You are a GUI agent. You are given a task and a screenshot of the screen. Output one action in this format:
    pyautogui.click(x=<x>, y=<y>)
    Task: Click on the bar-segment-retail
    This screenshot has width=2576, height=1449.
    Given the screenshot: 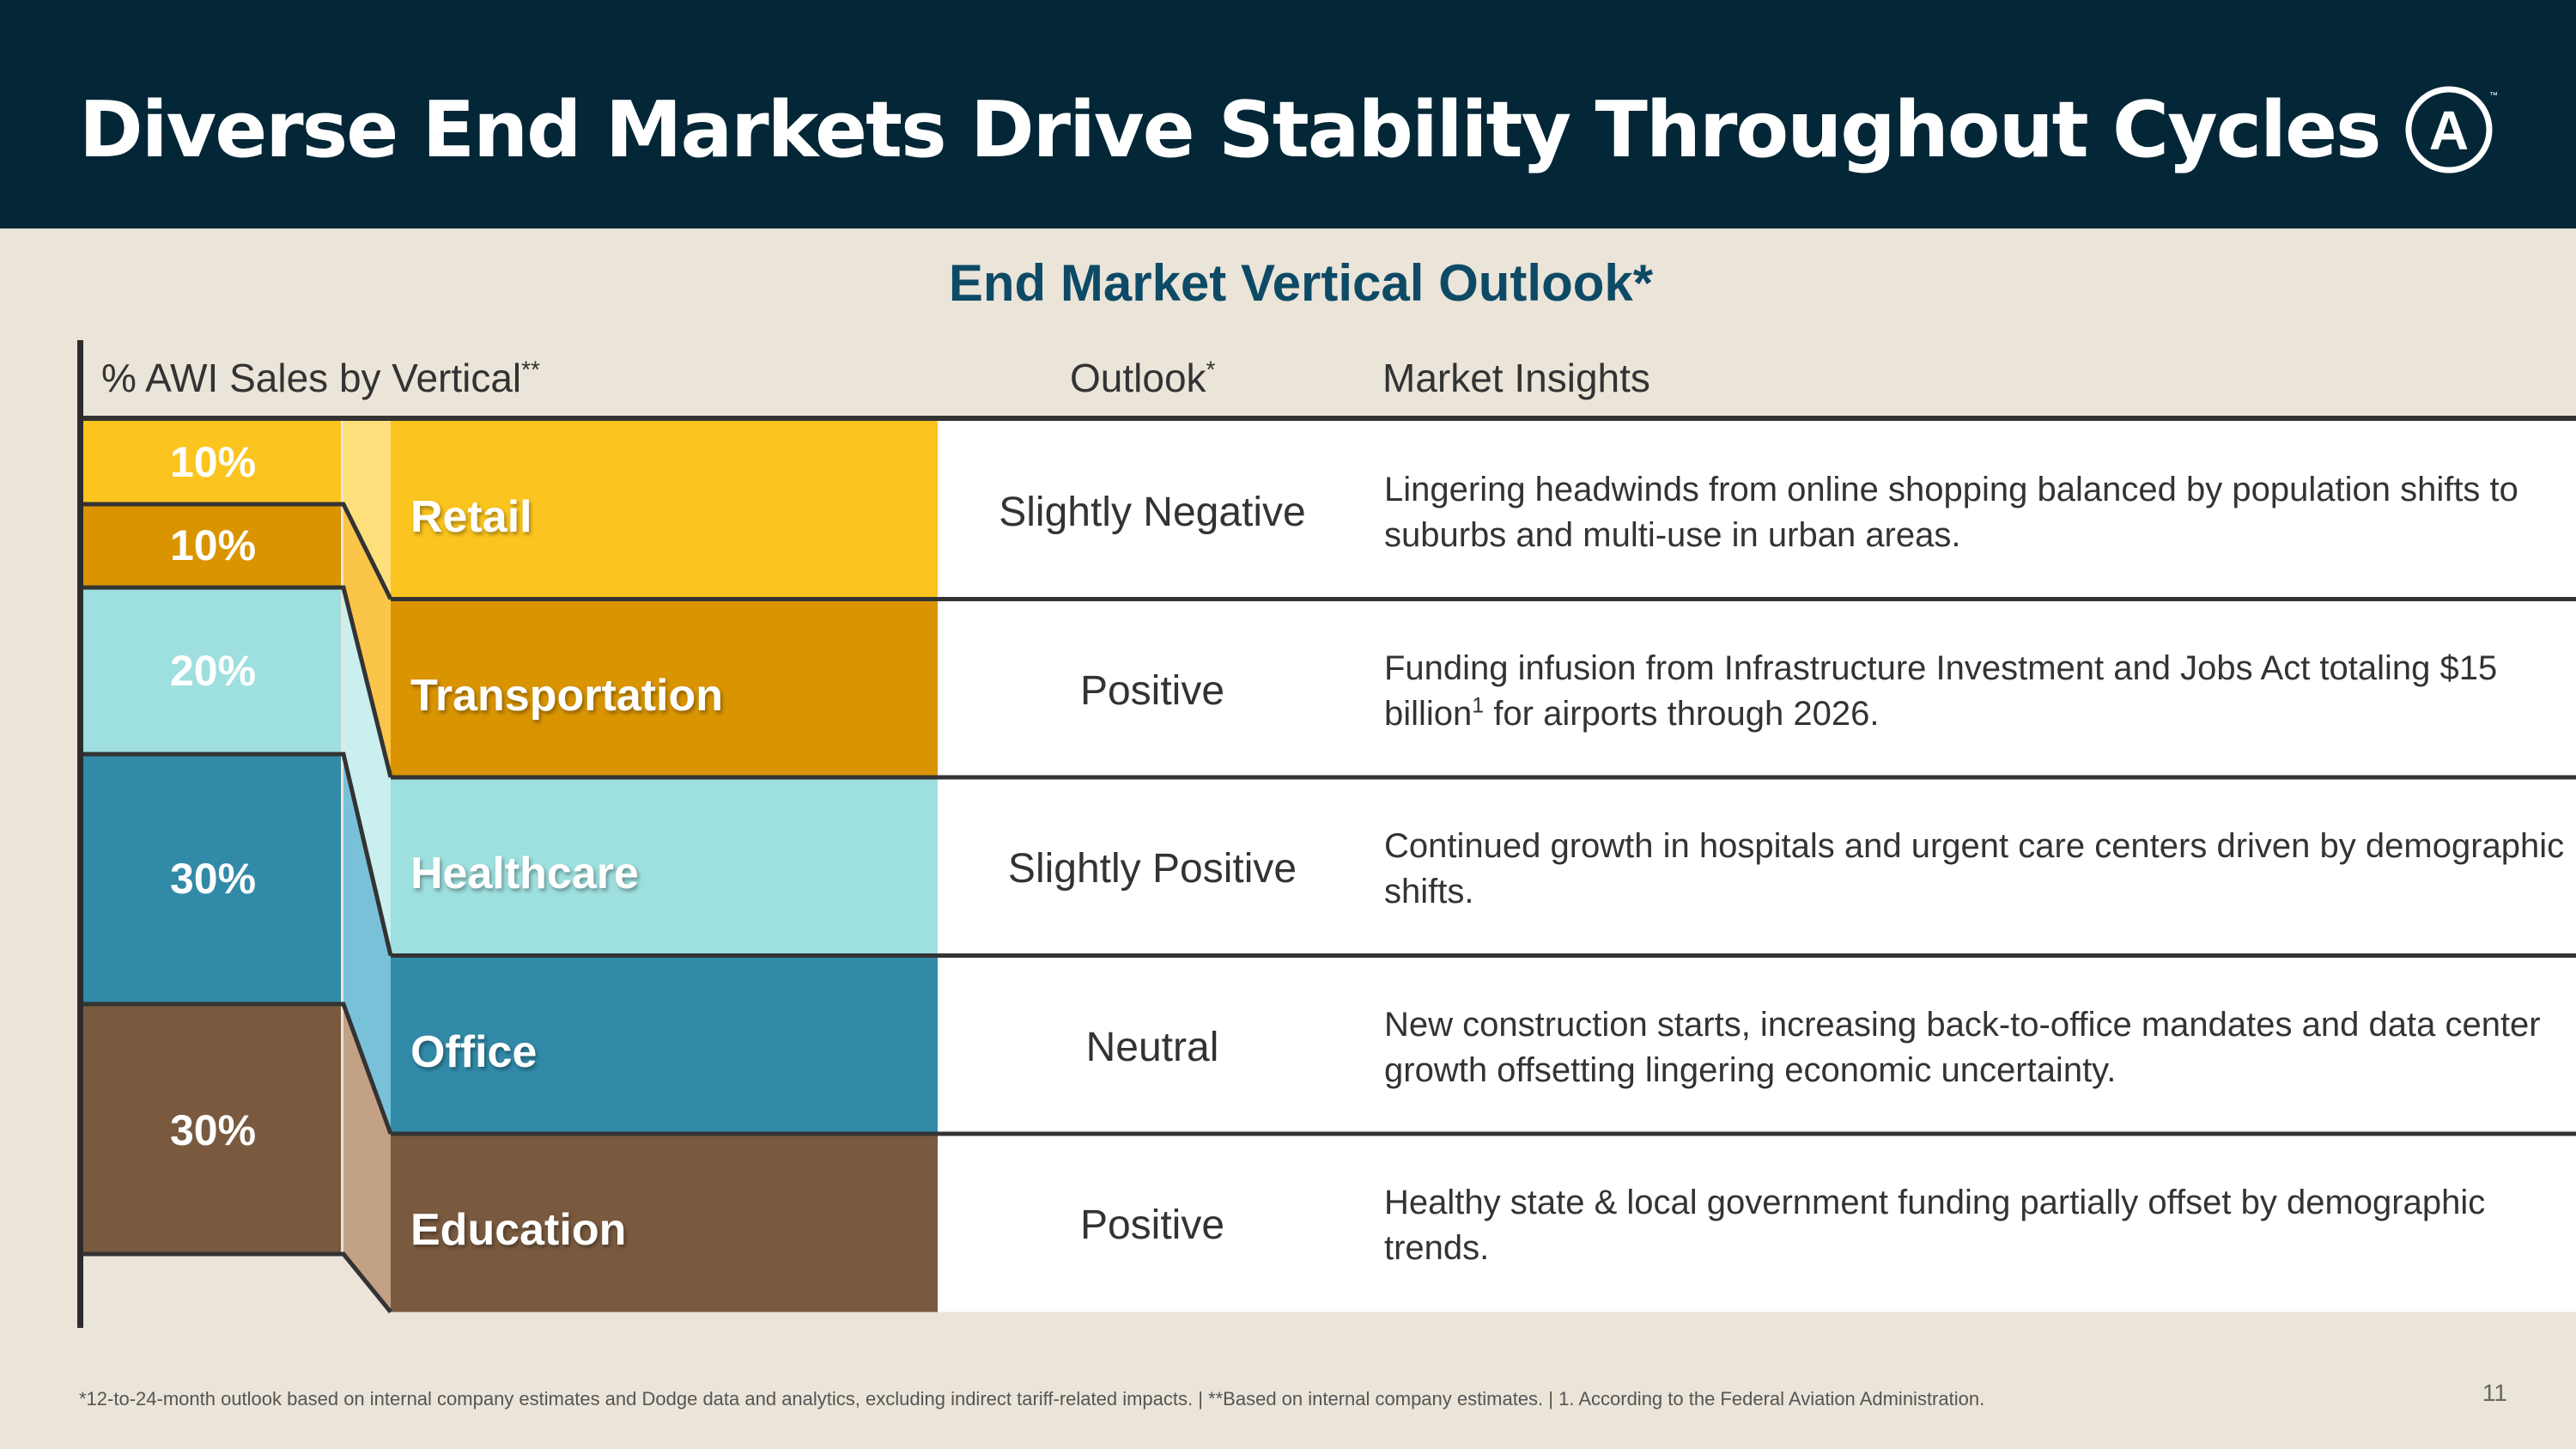 What is the action you would take?
    pyautogui.click(x=212, y=462)
    